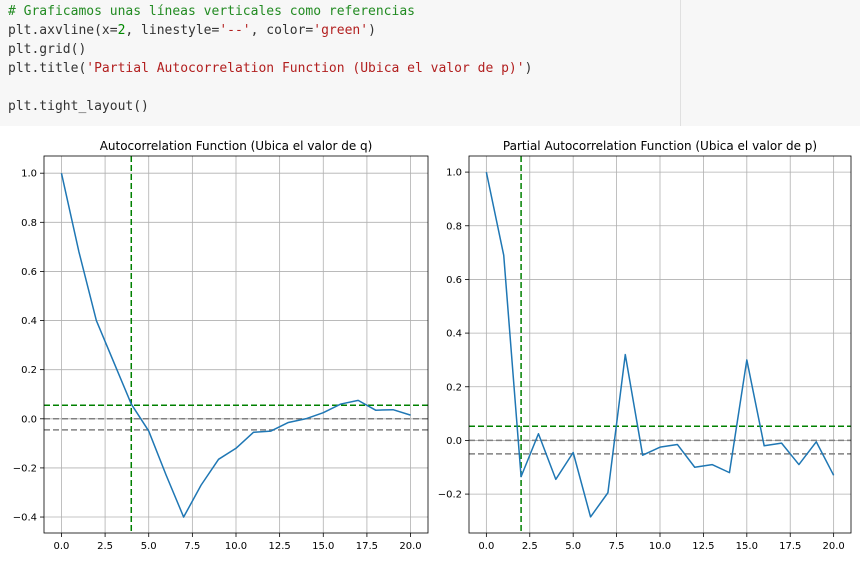 The height and width of the screenshot is (562, 860). What do you see at coordinates (323, 546) in the screenshot?
I see `acf-xtick-label: 15.0` at bounding box center [323, 546].